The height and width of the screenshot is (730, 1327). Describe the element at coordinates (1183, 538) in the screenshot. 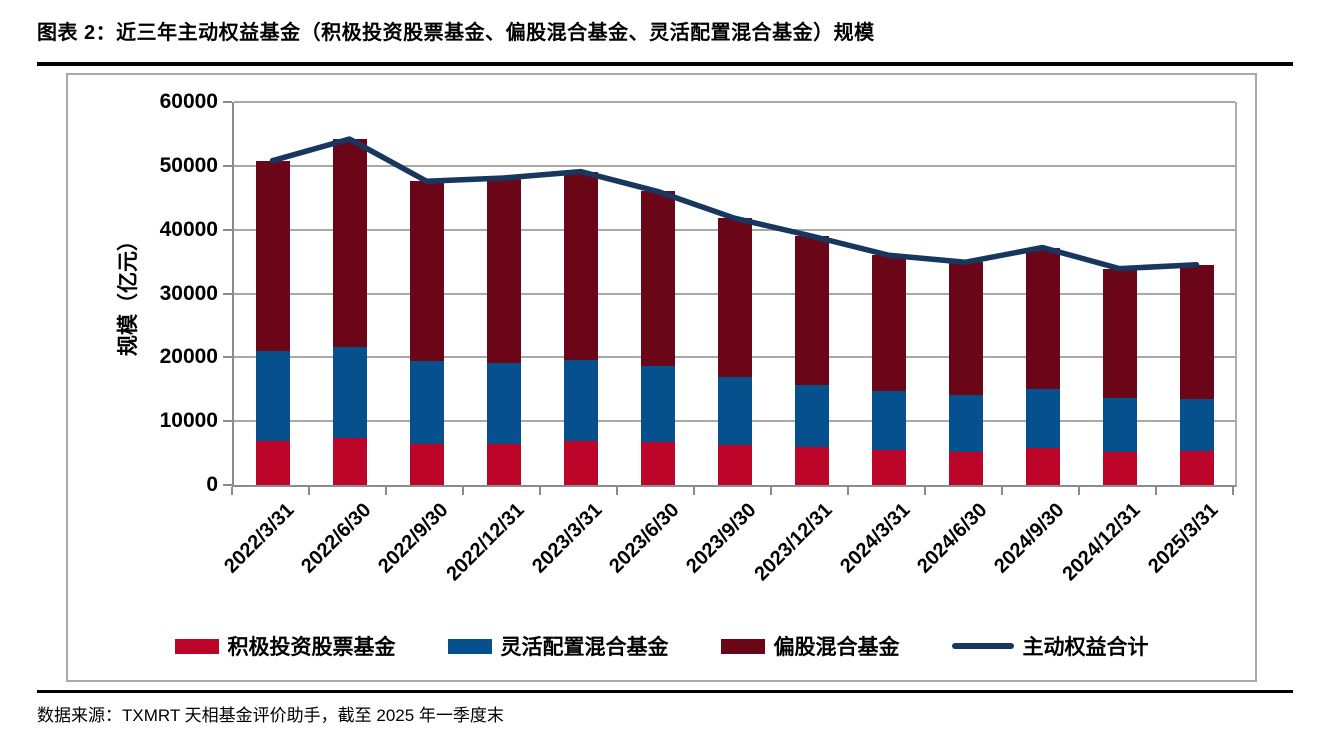

I see `x-tick-label: 2025/3/31` at that location.